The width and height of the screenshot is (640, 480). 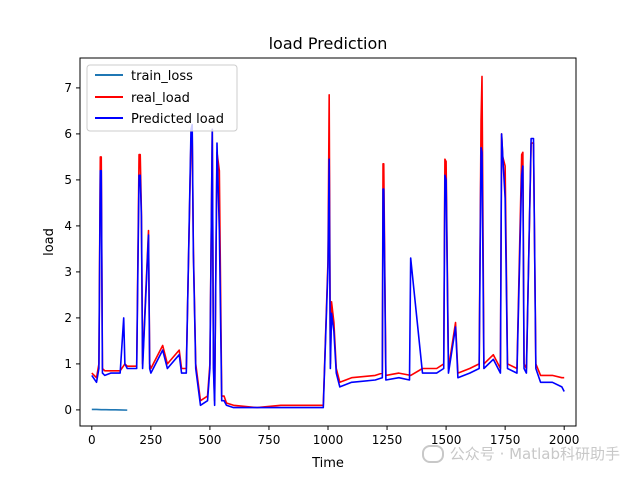 What do you see at coordinates (209, 440) in the screenshot?
I see `x-tick-label: 500` at bounding box center [209, 440].